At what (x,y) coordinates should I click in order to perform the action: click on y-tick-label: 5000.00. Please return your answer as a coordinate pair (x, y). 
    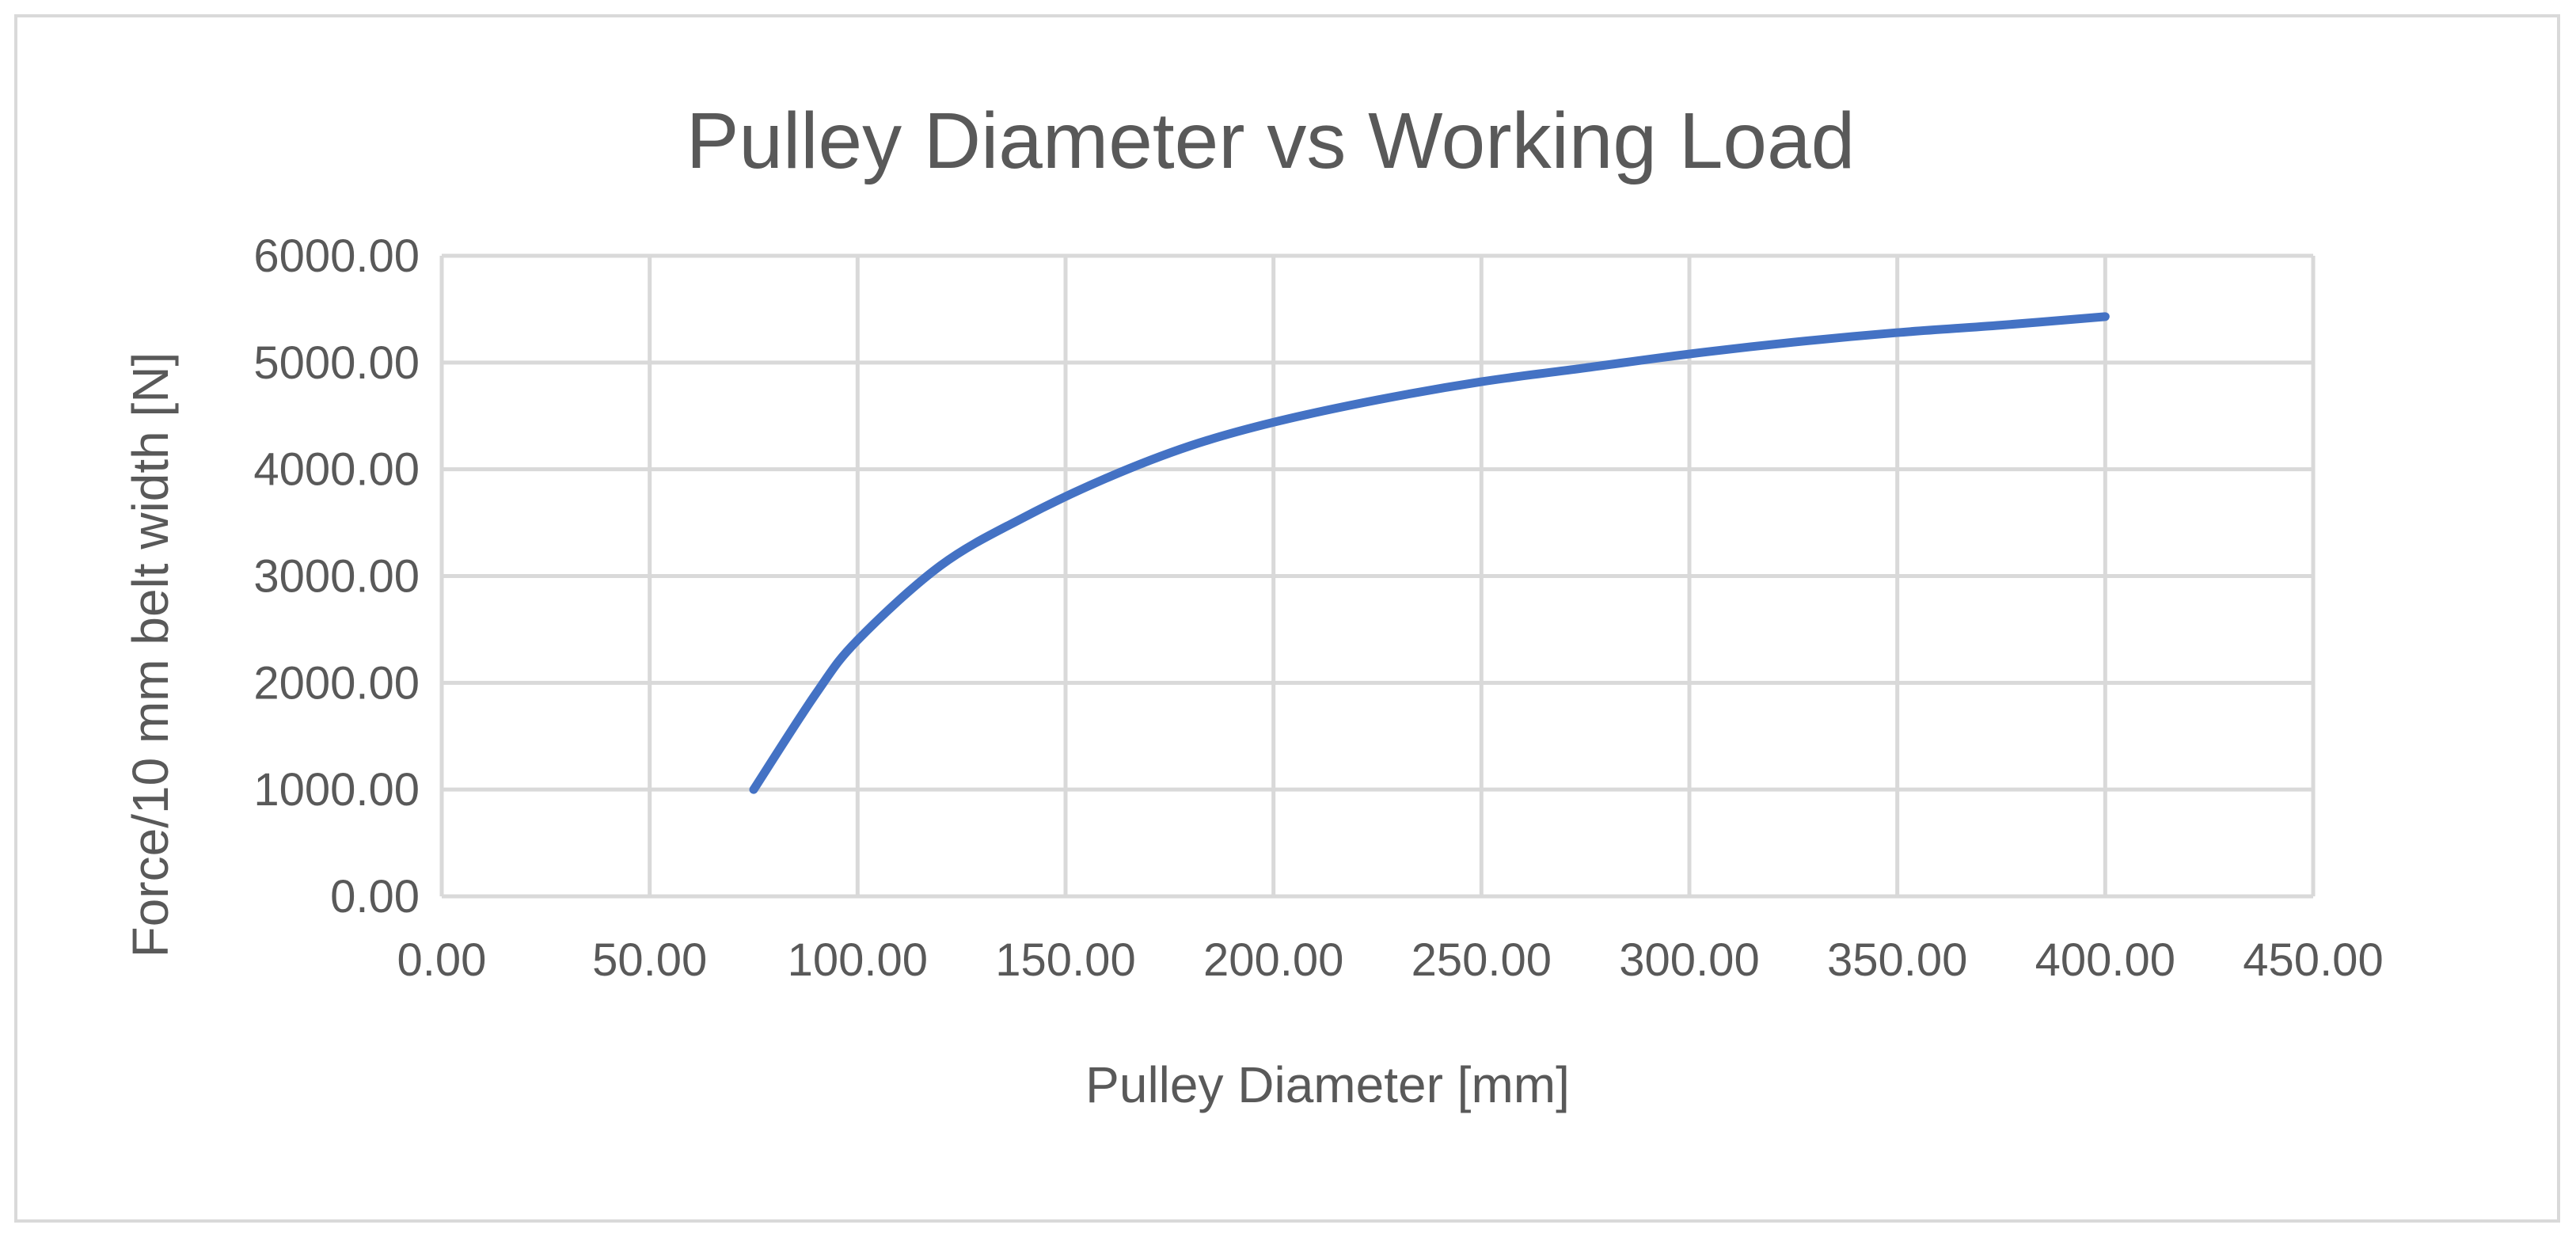
    Looking at the image, I should click on (336, 363).